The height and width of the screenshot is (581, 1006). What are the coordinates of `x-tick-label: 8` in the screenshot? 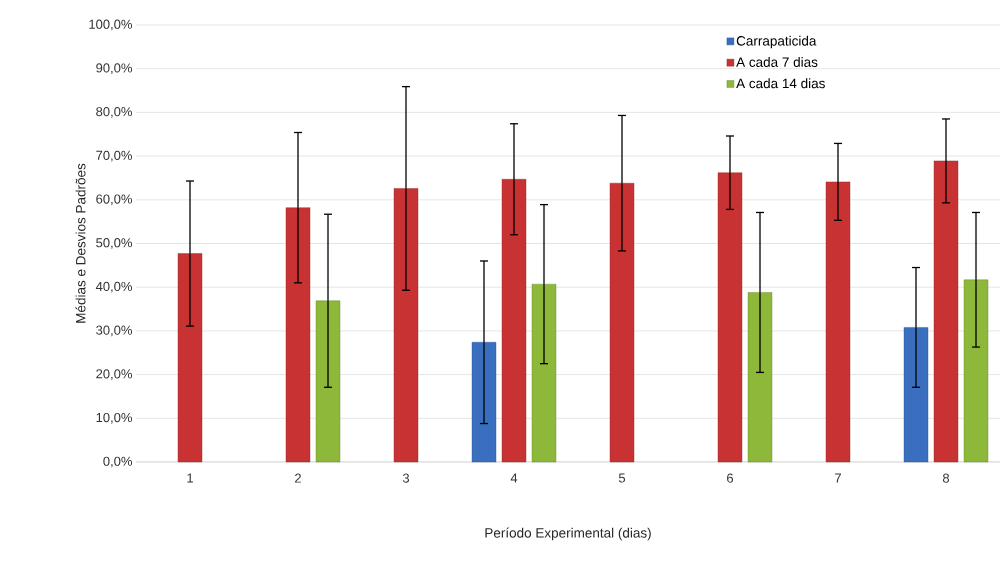 It's located at (946, 478).